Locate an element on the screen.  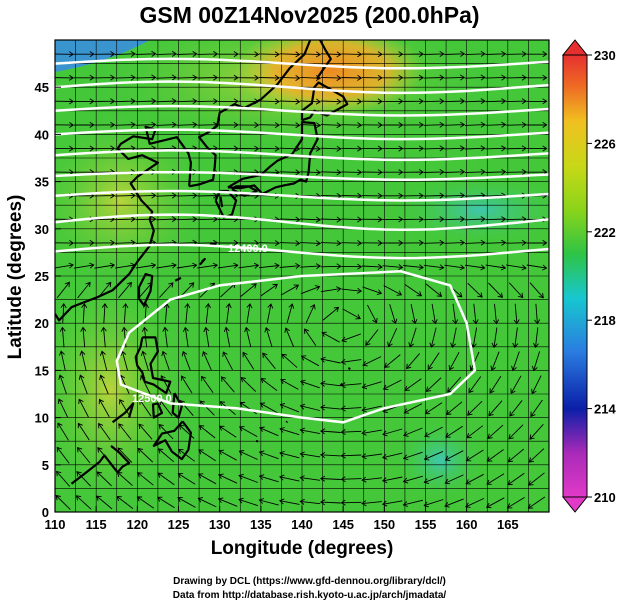
colorbar-tick-label: 222 is located at coordinates (605, 232).